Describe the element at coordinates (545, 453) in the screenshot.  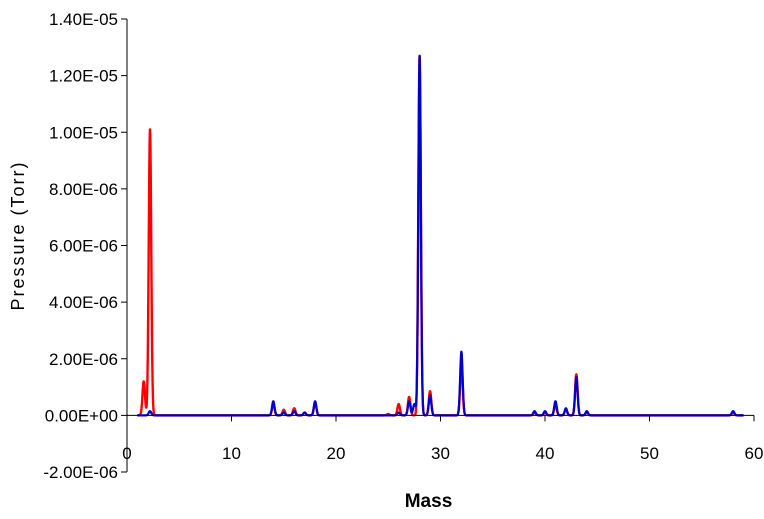
I see `x-tick-label: 40` at that location.